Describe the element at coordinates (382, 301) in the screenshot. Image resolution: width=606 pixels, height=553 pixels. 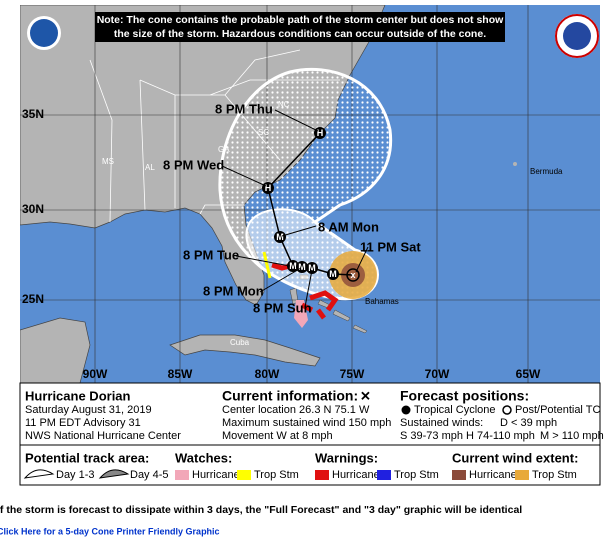
I see `place-label: Bahamas` at that location.